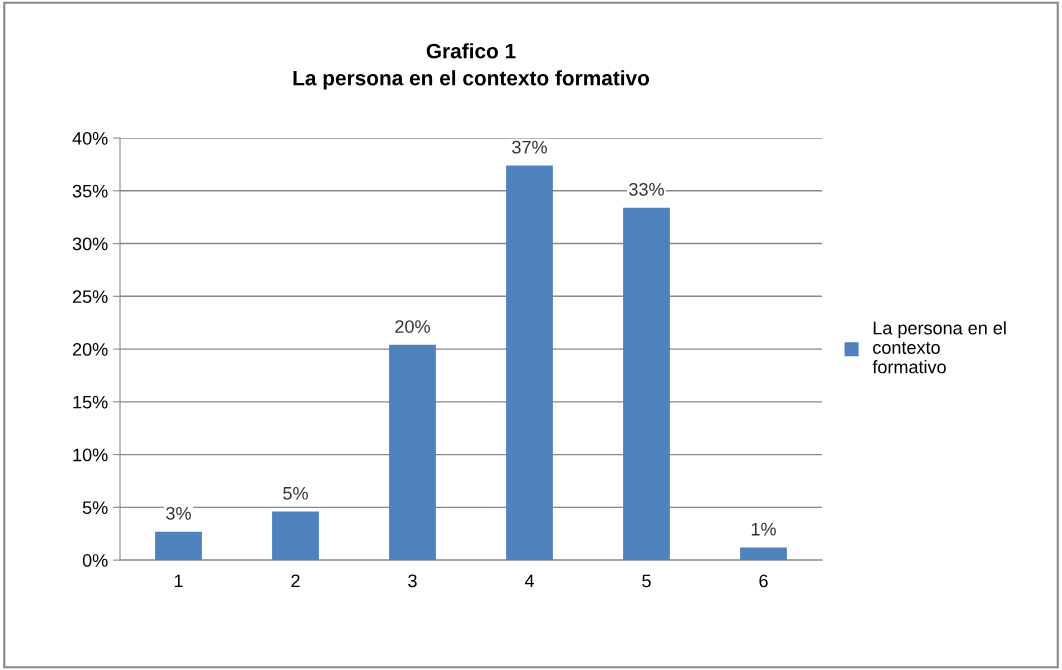 The width and height of the screenshot is (1062, 670). What do you see at coordinates (90, 191) in the screenshot?
I see `y-tick-label: 35%` at bounding box center [90, 191].